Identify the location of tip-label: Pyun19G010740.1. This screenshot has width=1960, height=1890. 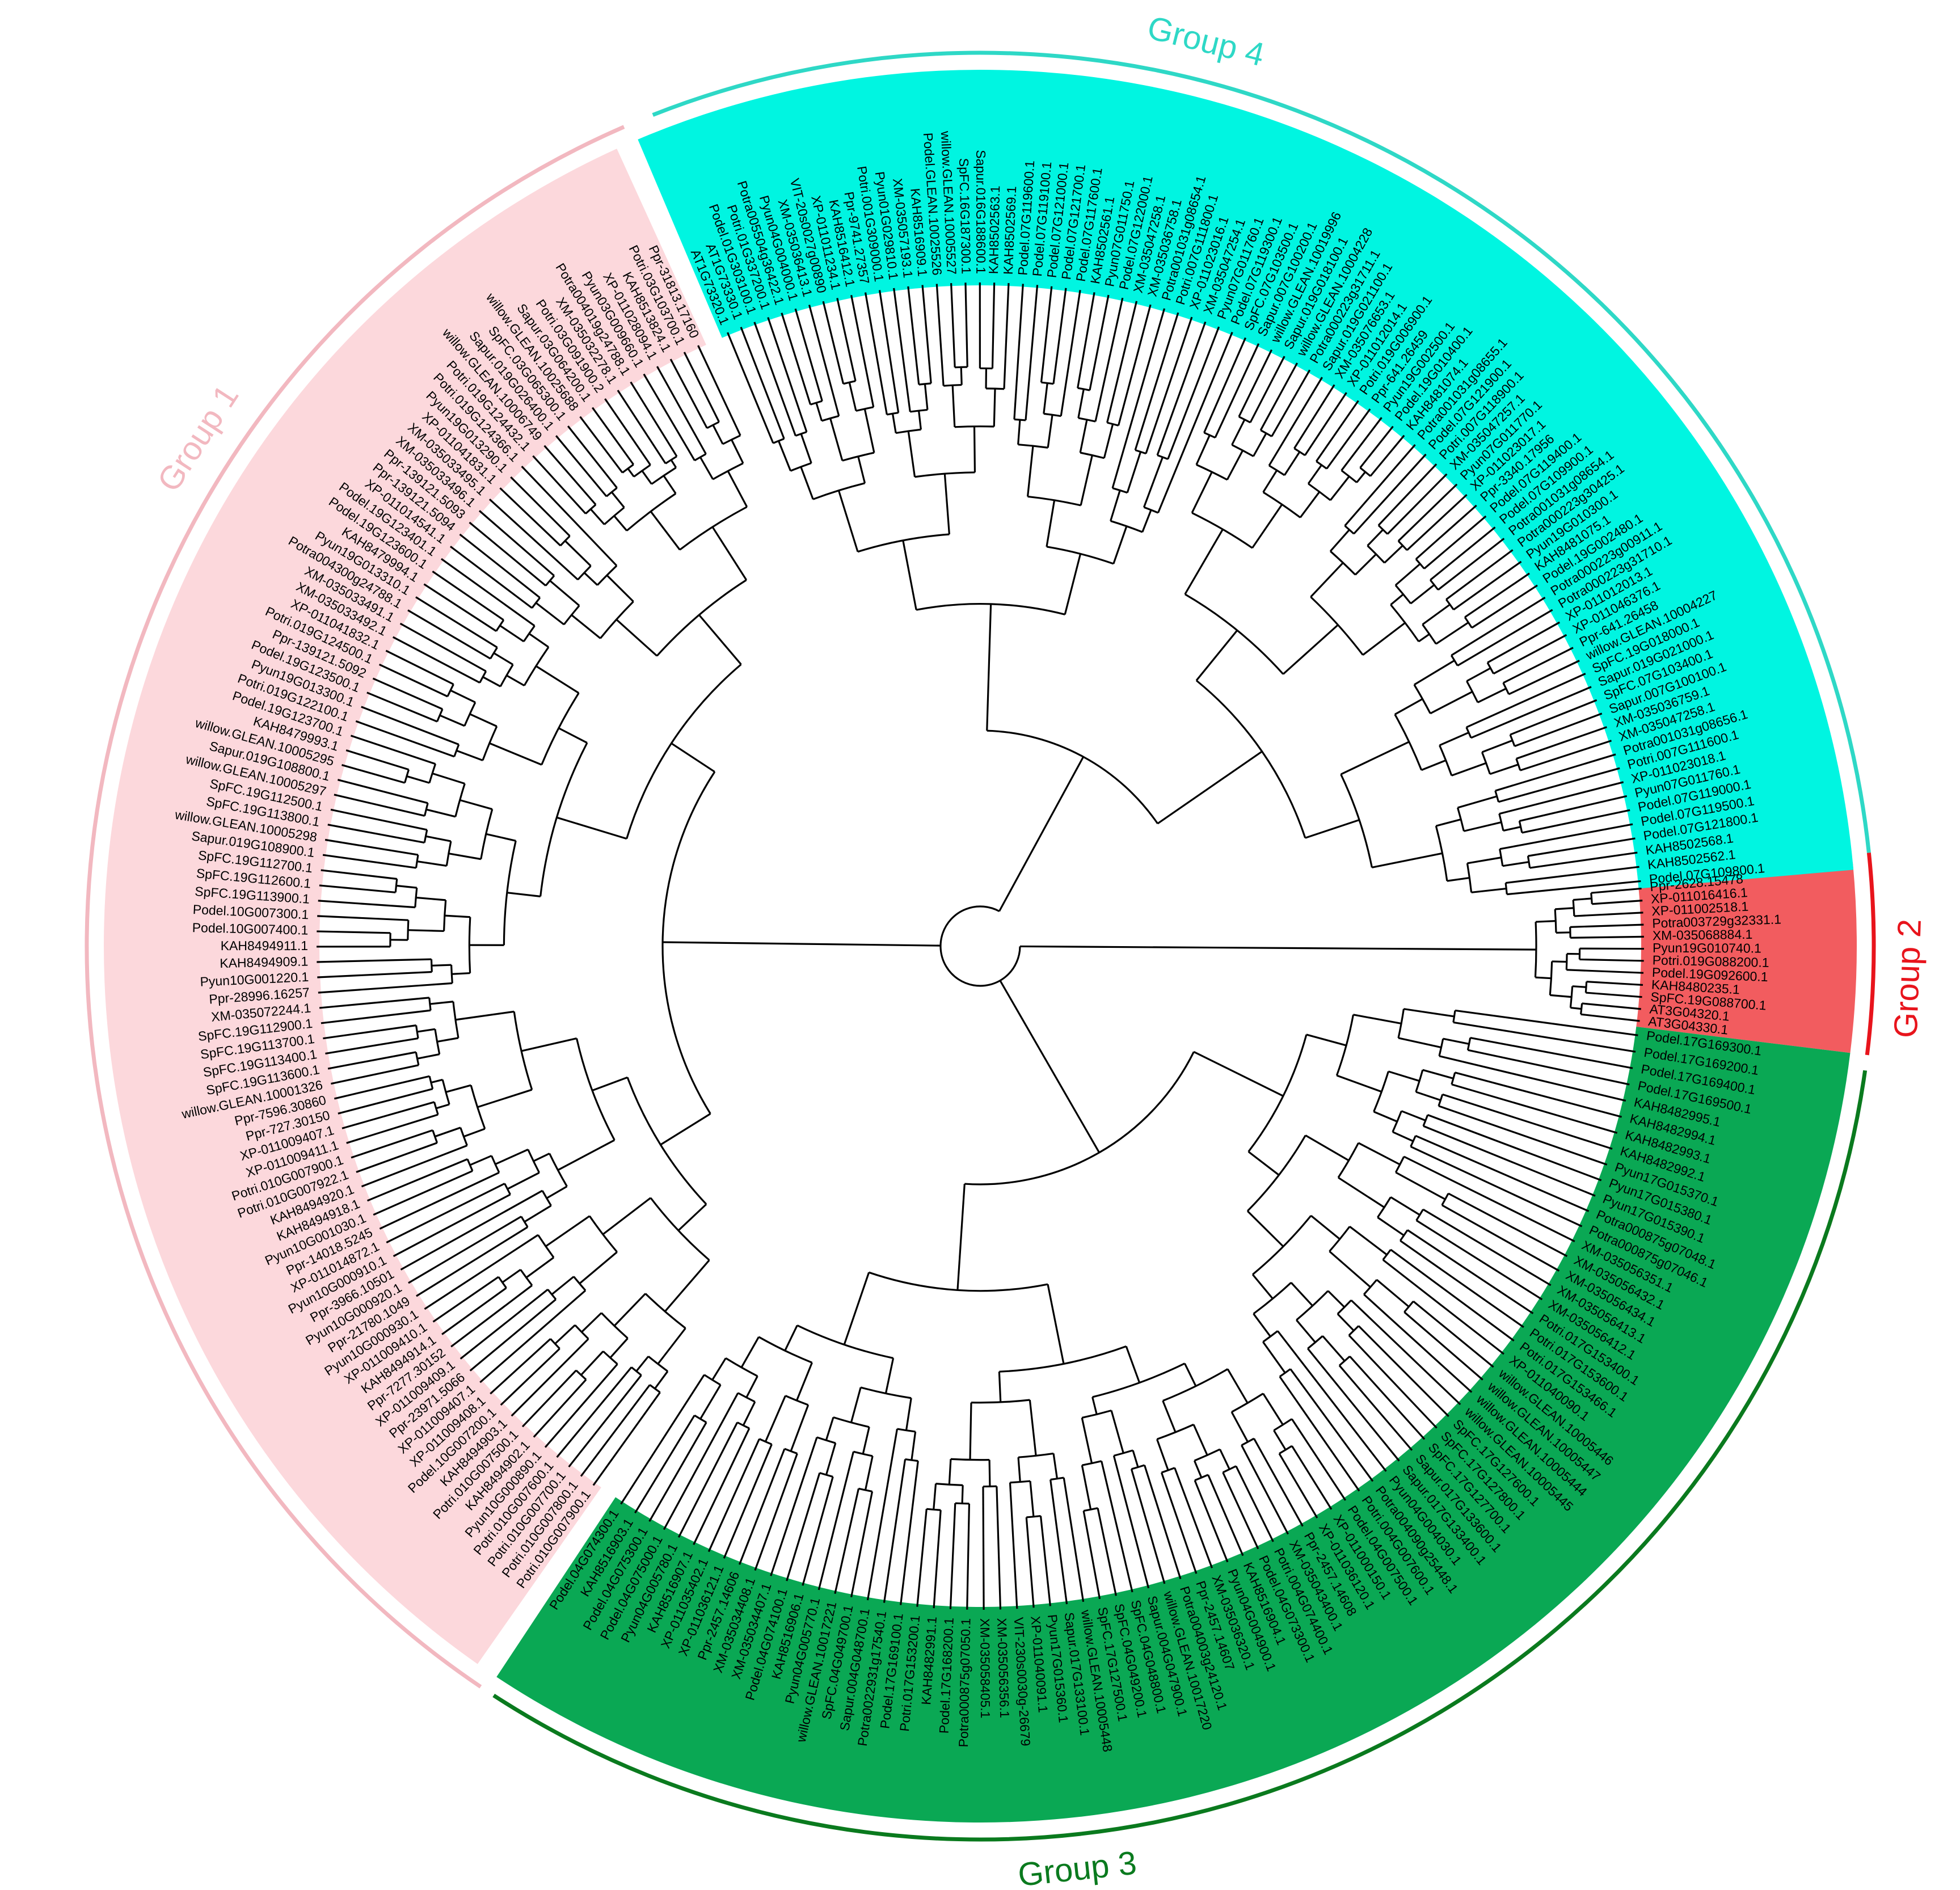
(1707, 948).